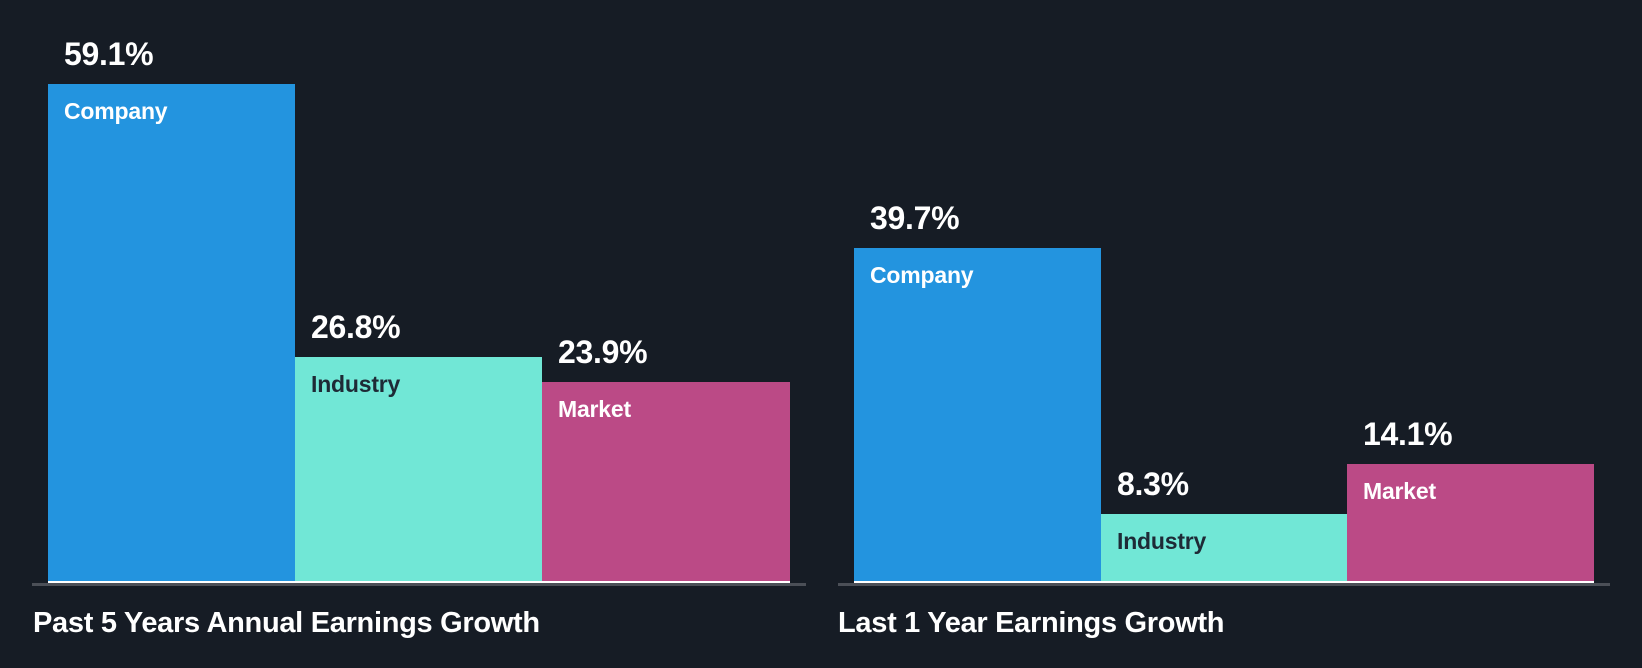  I want to click on chart-title: Past 5 Years Annual Earnings Growth, so click(286, 623).